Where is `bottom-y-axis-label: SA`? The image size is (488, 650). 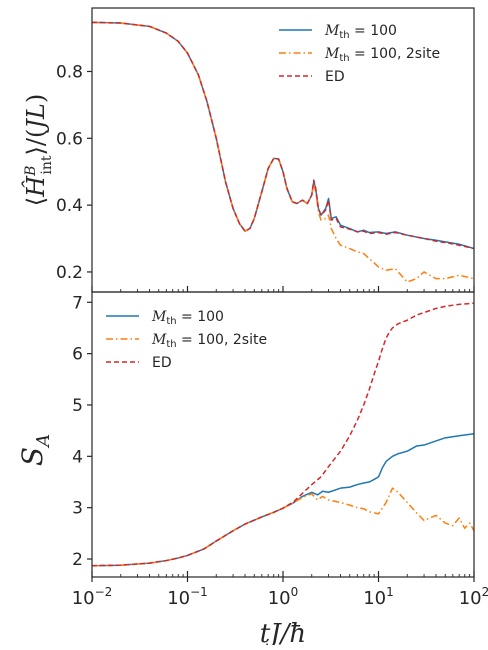 bottom-y-axis-label: SA is located at coordinates (35, 450).